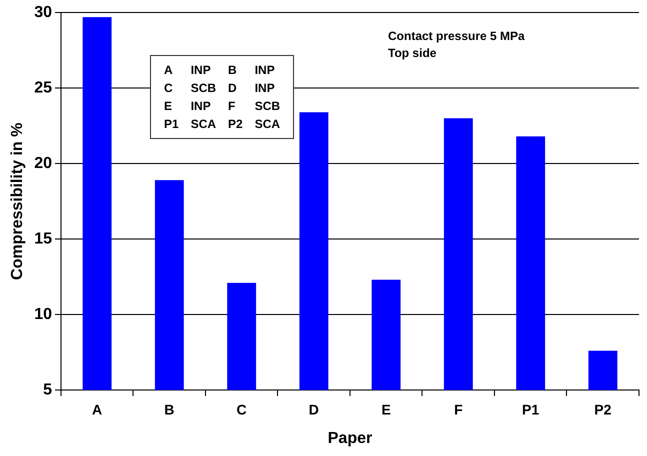 This screenshot has height=456, width=647. I want to click on x-axis-title: Paper, so click(350, 438).